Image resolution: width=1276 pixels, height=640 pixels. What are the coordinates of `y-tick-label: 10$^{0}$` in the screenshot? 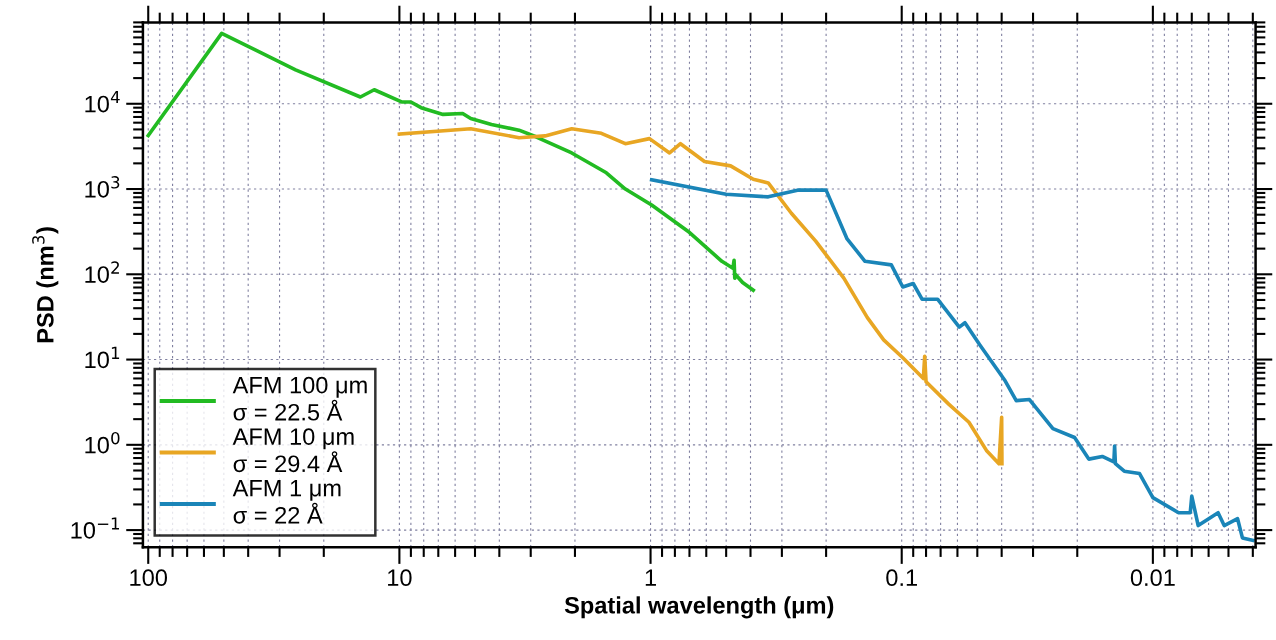 It's located at (102, 442).